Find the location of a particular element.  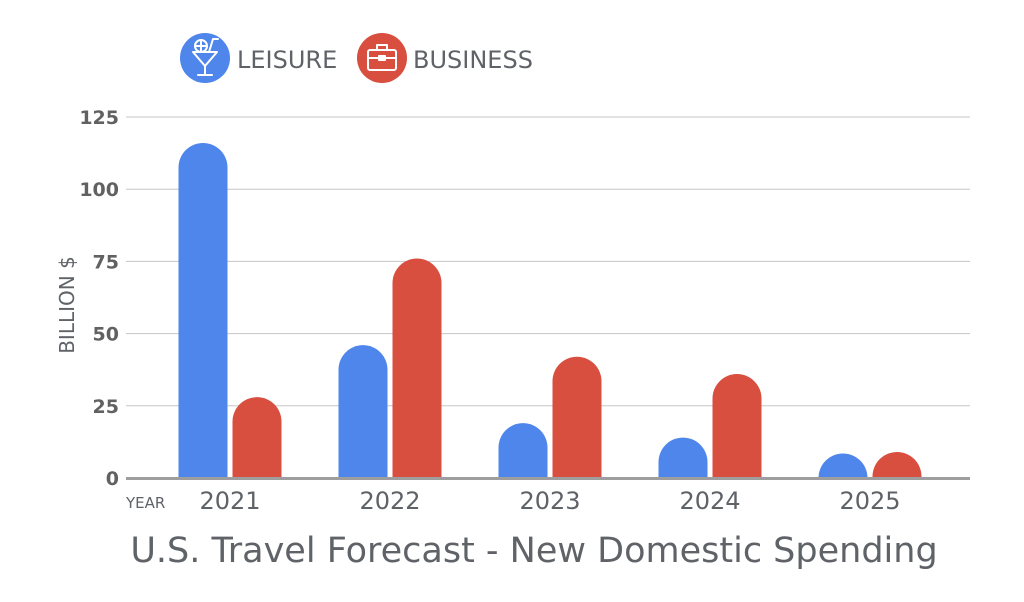

y-tick-label: 75 is located at coordinates (106, 262).